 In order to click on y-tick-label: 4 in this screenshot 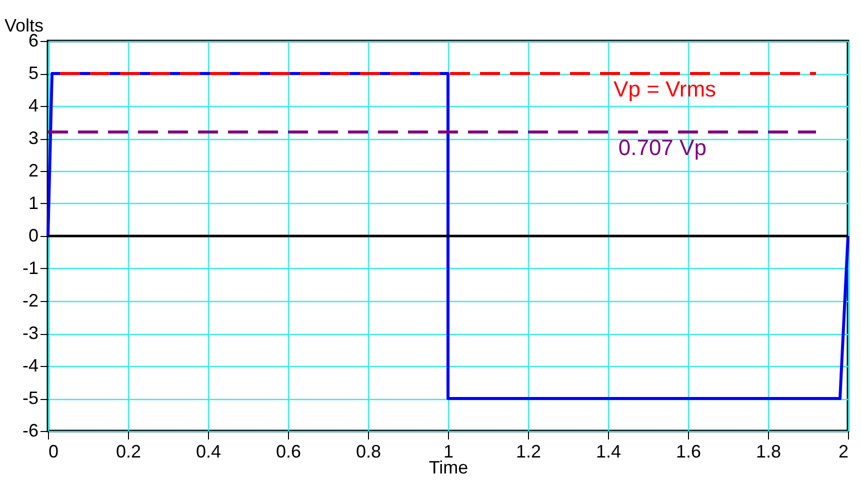, I will do `click(33, 106)`.